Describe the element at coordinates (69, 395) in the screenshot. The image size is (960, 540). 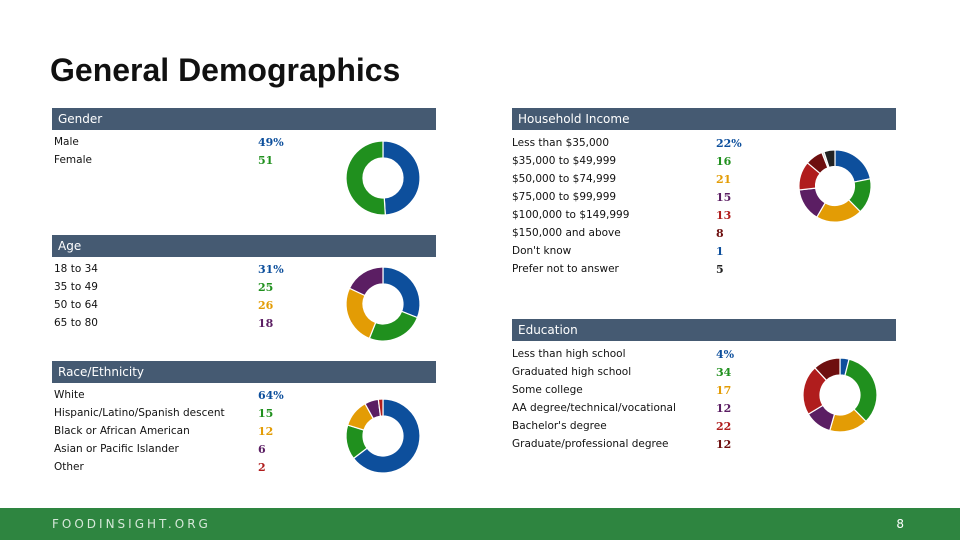
I see `race-label: White` at that location.